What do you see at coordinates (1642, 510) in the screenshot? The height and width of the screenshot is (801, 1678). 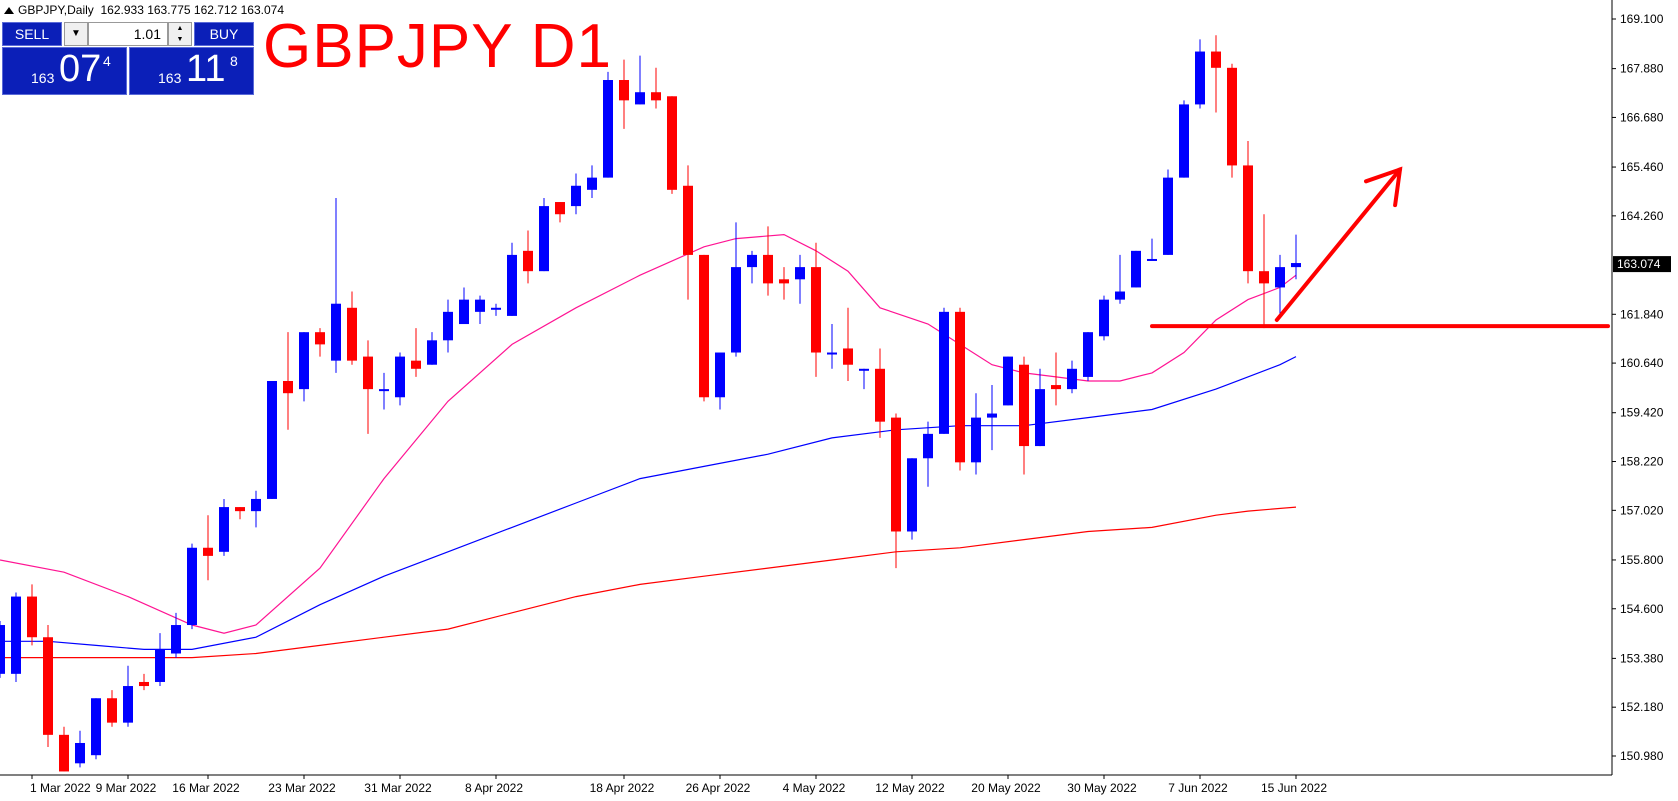 I see `y-tick-label: 157.020` at bounding box center [1642, 510].